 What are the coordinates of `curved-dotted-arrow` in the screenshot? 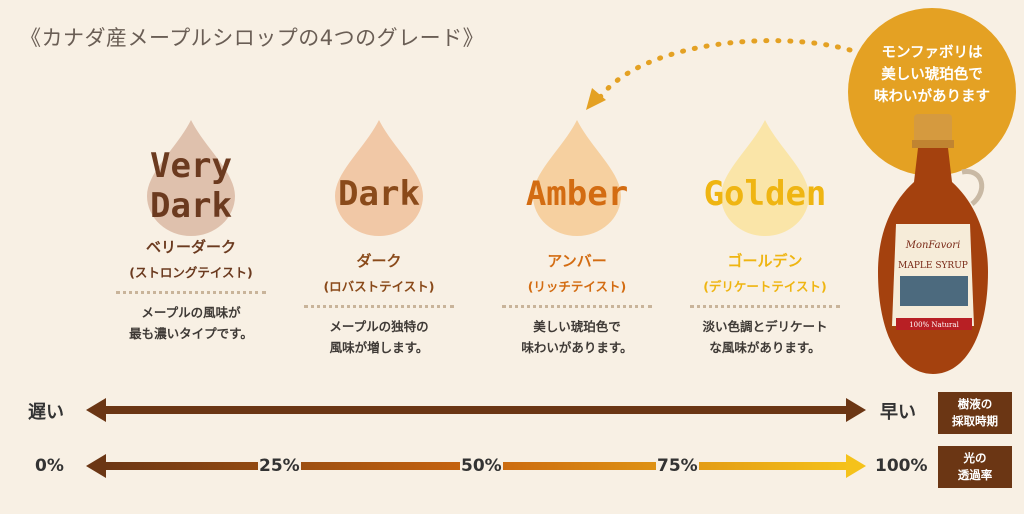 It's located at (719, 74).